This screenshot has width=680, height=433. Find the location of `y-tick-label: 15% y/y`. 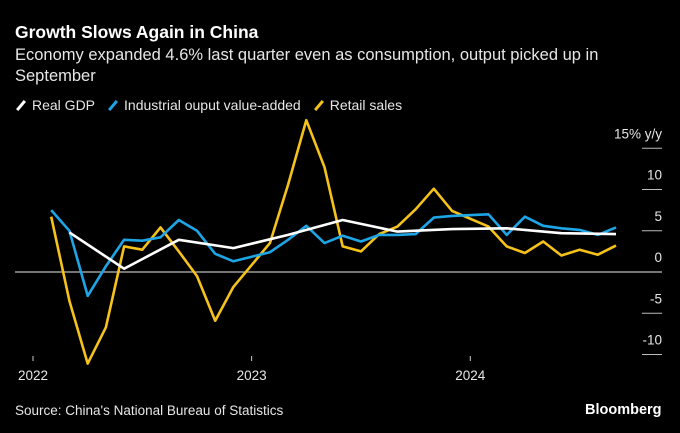

y-tick-label: 15% y/y is located at coordinates (638, 133).